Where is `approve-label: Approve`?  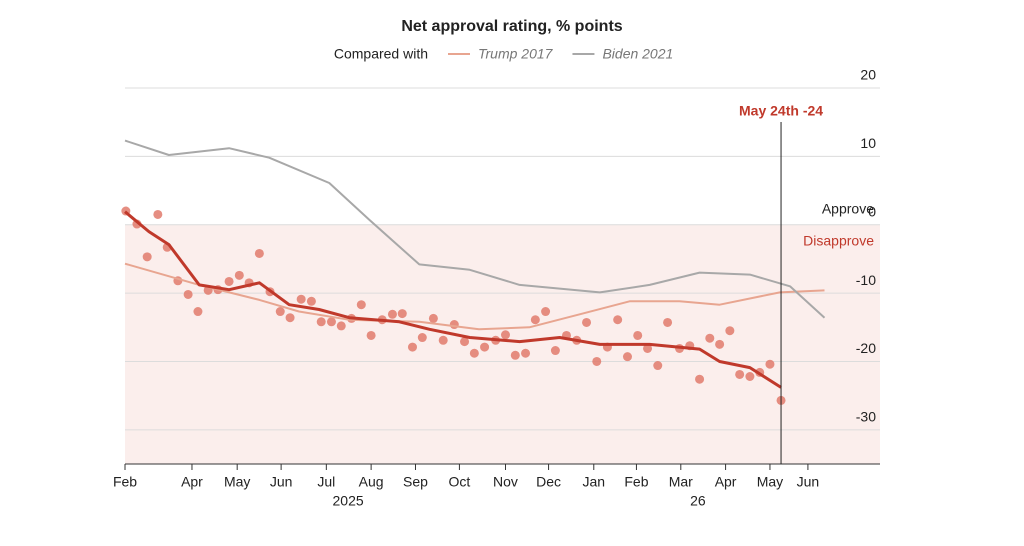
approve-label: Approve is located at coordinates (848, 208).